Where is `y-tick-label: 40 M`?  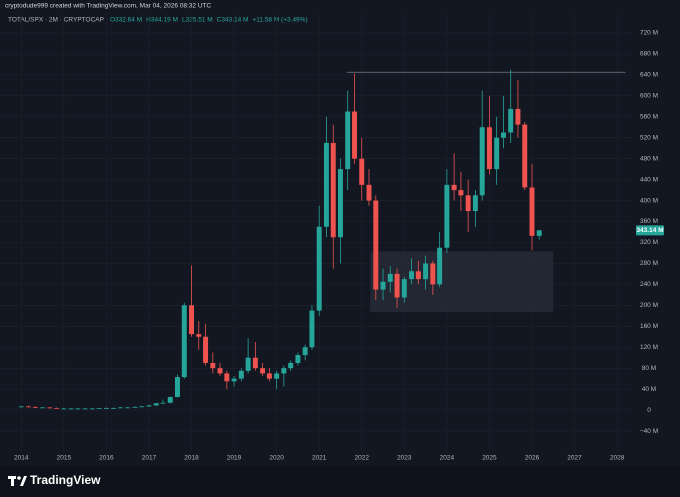 y-tick-label: 40 M is located at coordinates (649, 389).